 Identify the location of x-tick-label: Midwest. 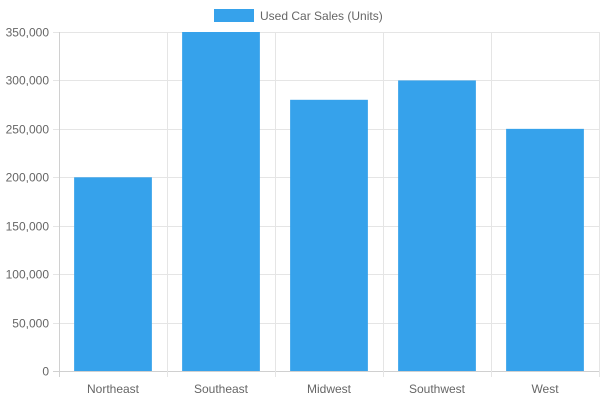
(329, 389).